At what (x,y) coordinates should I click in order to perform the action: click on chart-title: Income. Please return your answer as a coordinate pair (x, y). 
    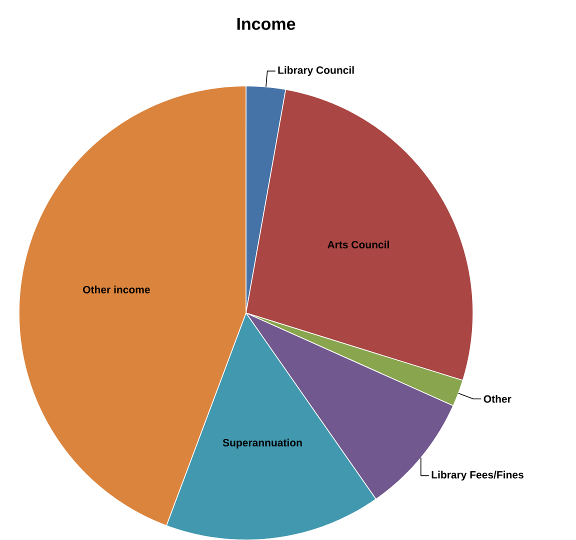
    Looking at the image, I should click on (266, 24).